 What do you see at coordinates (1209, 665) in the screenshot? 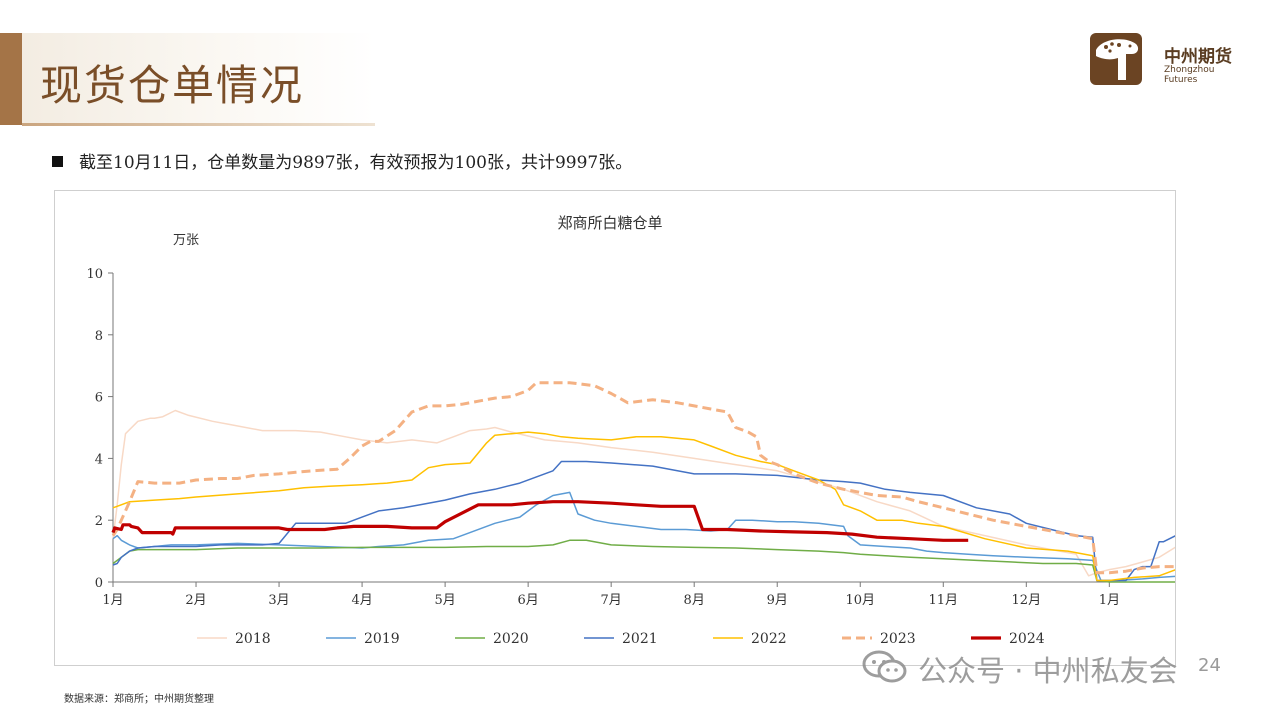
I see `page-number: 24` at bounding box center [1209, 665].